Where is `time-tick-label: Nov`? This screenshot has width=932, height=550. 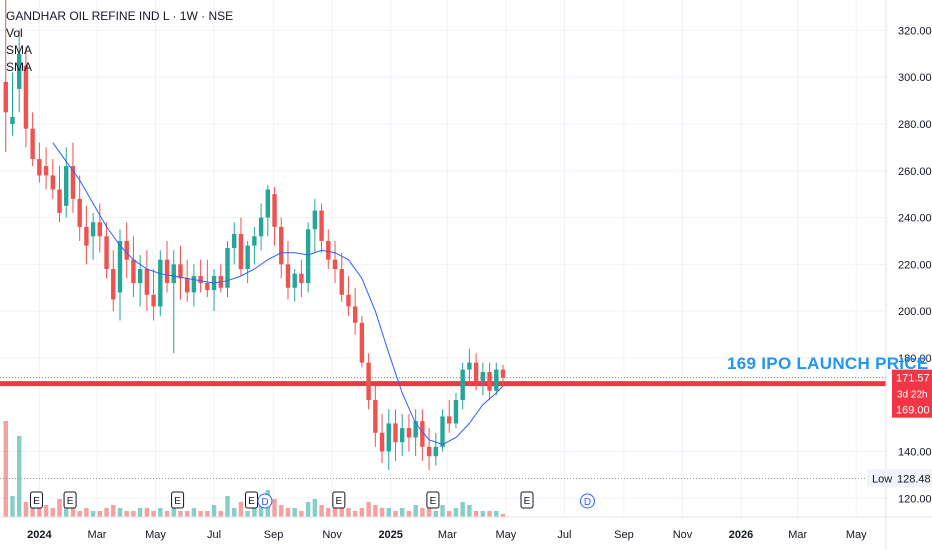
time-tick-label: Nov is located at coordinates (332, 535).